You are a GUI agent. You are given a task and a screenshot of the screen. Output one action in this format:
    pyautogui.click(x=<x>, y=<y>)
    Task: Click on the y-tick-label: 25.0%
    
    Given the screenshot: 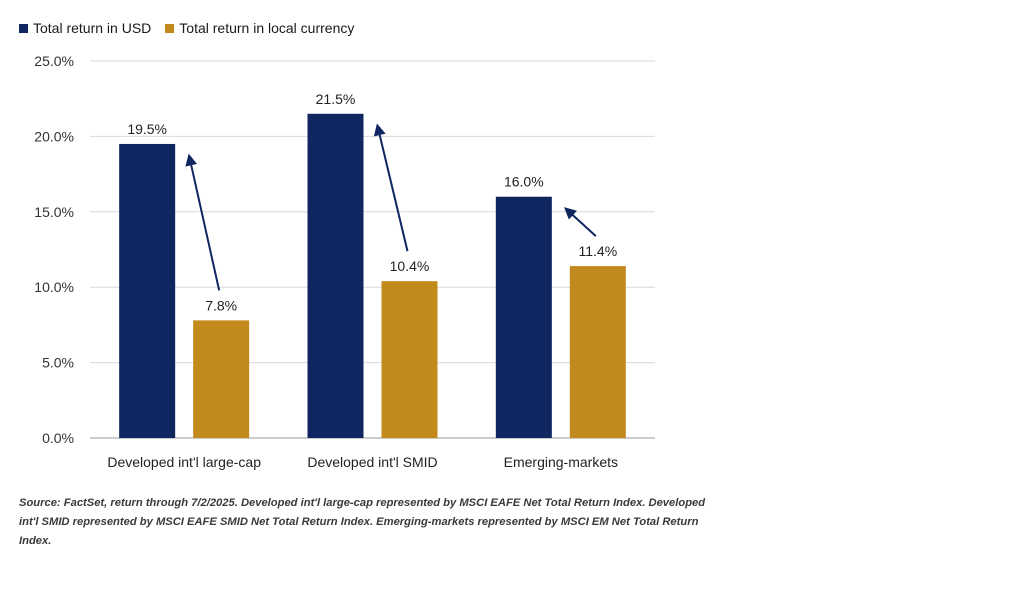 What is the action you would take?
    pyautogui.click(x=54, y=61)
    